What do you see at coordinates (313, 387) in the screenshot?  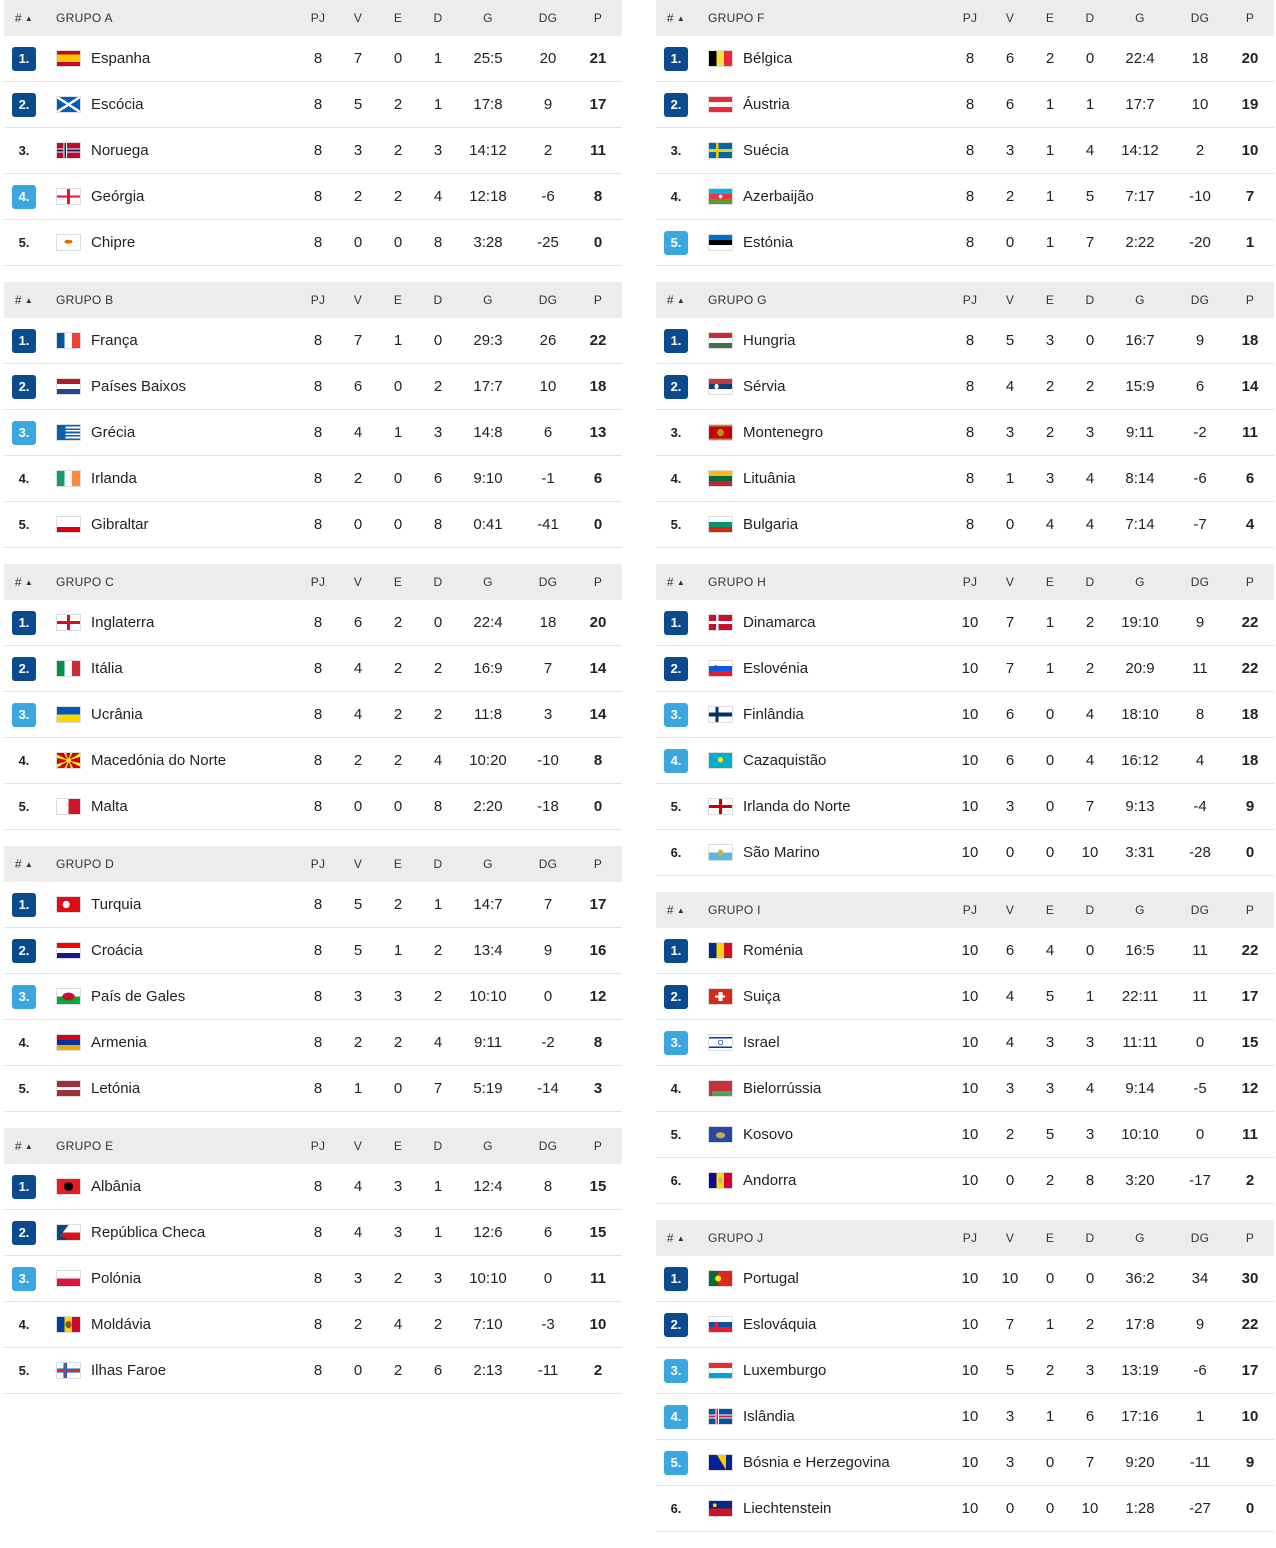 I see `team-row: 2. Países Baixos 8 6 0 2 17:7 10 18` at bounding box center [313, 387].